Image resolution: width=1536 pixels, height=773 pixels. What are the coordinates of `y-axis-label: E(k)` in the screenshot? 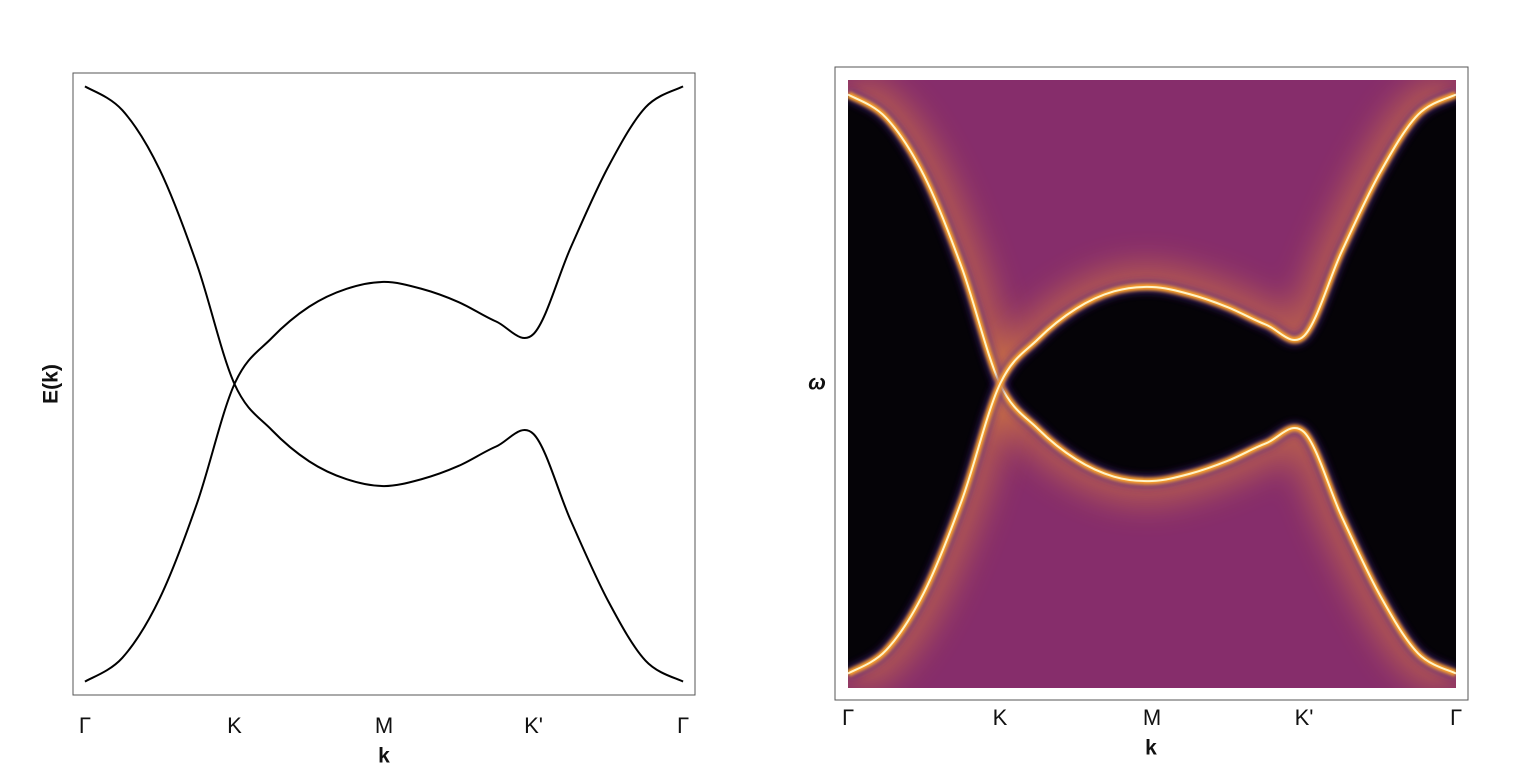 It's located at (51, 384).